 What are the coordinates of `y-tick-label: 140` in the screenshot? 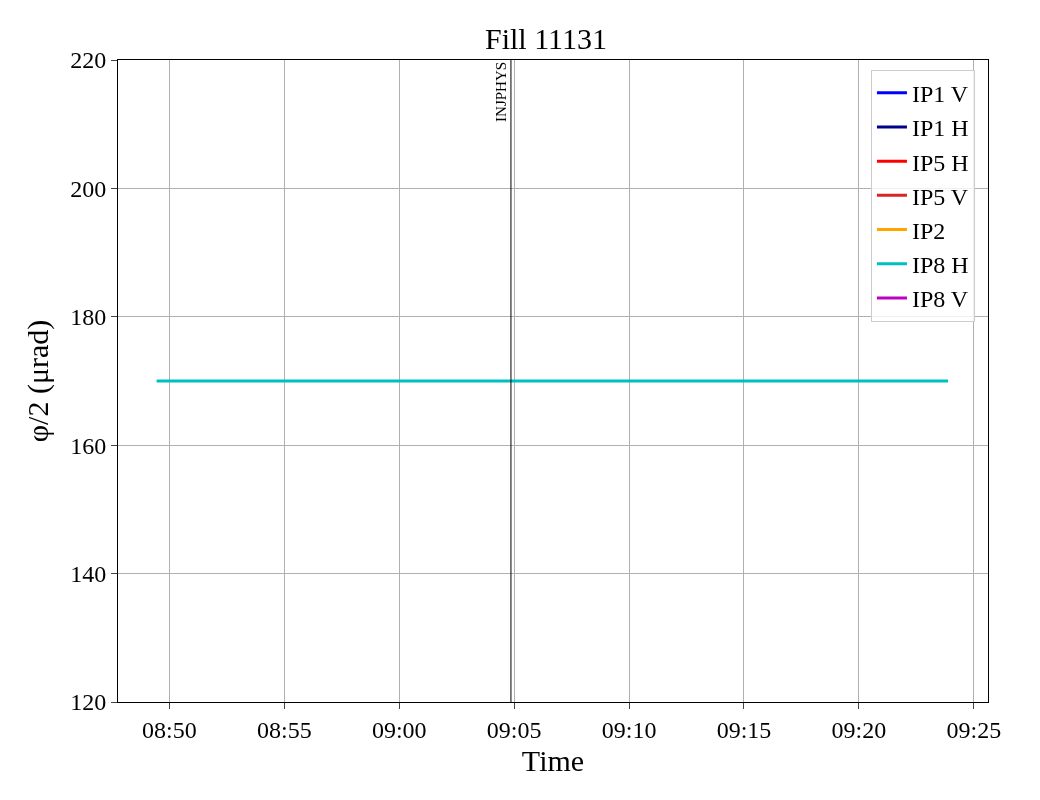 It's located at (88, 574).